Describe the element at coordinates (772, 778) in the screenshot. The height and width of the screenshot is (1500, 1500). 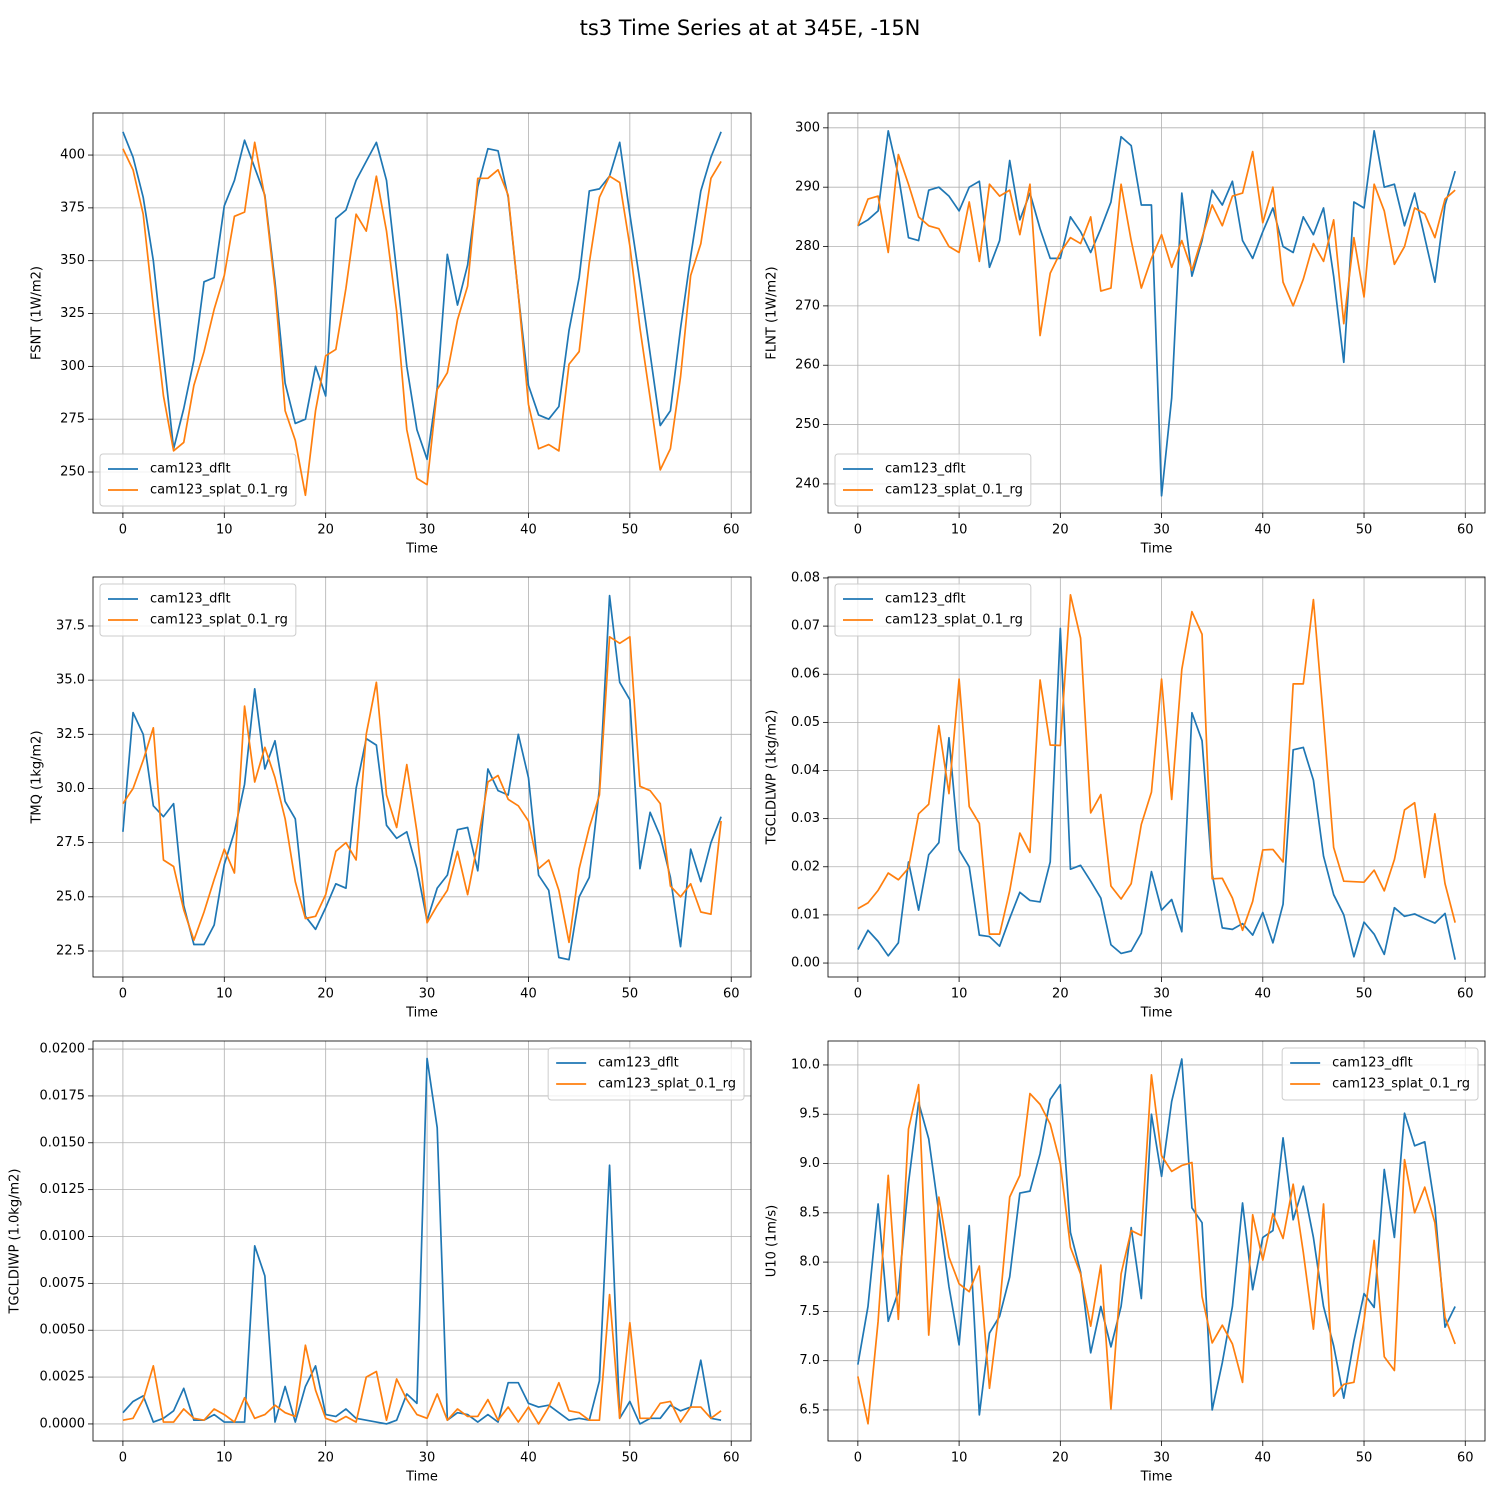
I see `y-axis-label: TGCLDLWP (1kg/m2)` at that location.